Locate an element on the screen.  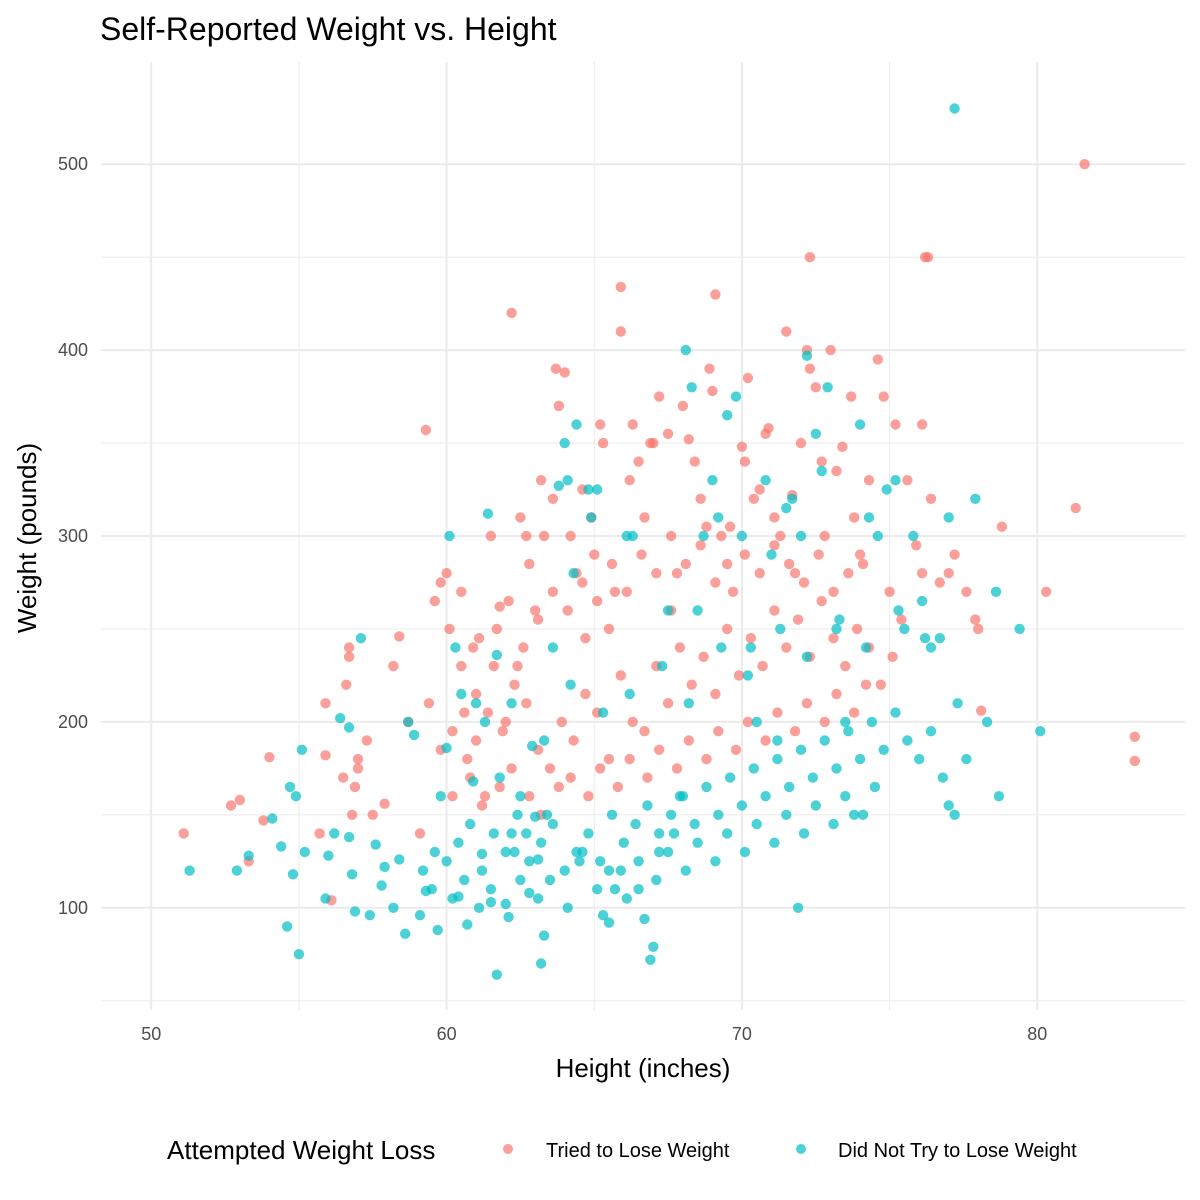
legend-marker-tried is located at coordinates (508, 1149).